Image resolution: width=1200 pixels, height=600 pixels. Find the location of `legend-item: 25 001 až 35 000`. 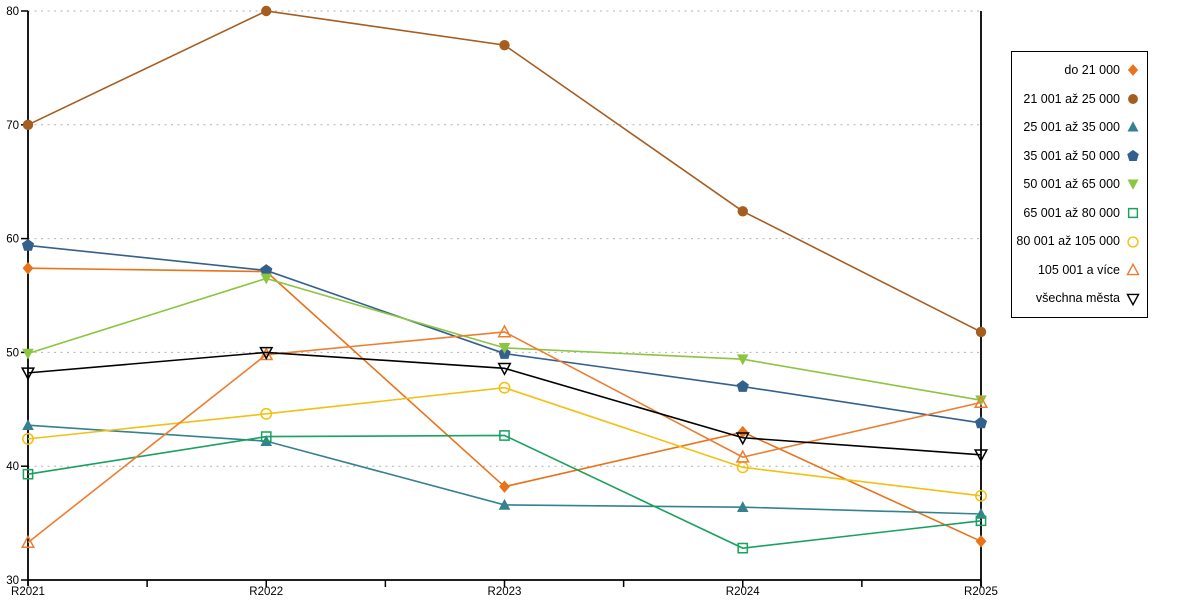

legend-item: 25 001 až 35 000 is located at coordinates (1079, 127).